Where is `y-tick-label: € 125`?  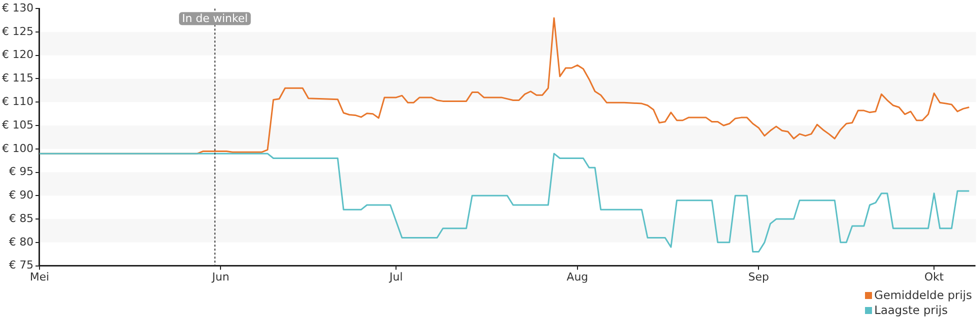
y-tick-label: € 125 is located at coordinates (18, 31).